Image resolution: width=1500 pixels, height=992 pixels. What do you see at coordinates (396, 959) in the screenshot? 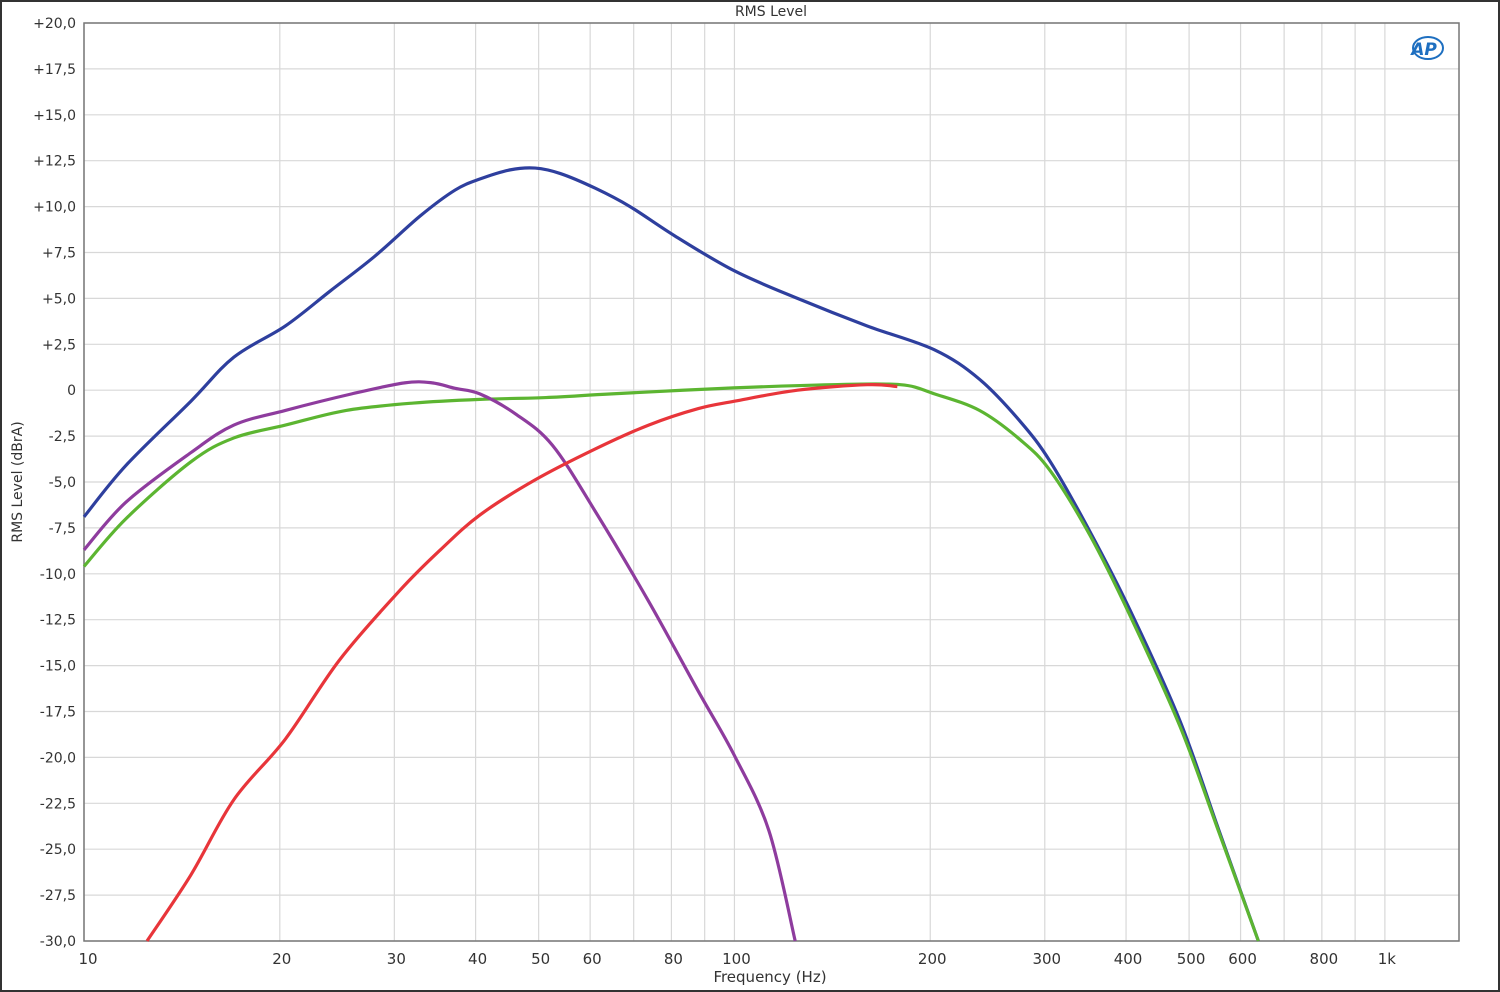
I see `x-tick-label: 30` at bounding box center [396, 959].